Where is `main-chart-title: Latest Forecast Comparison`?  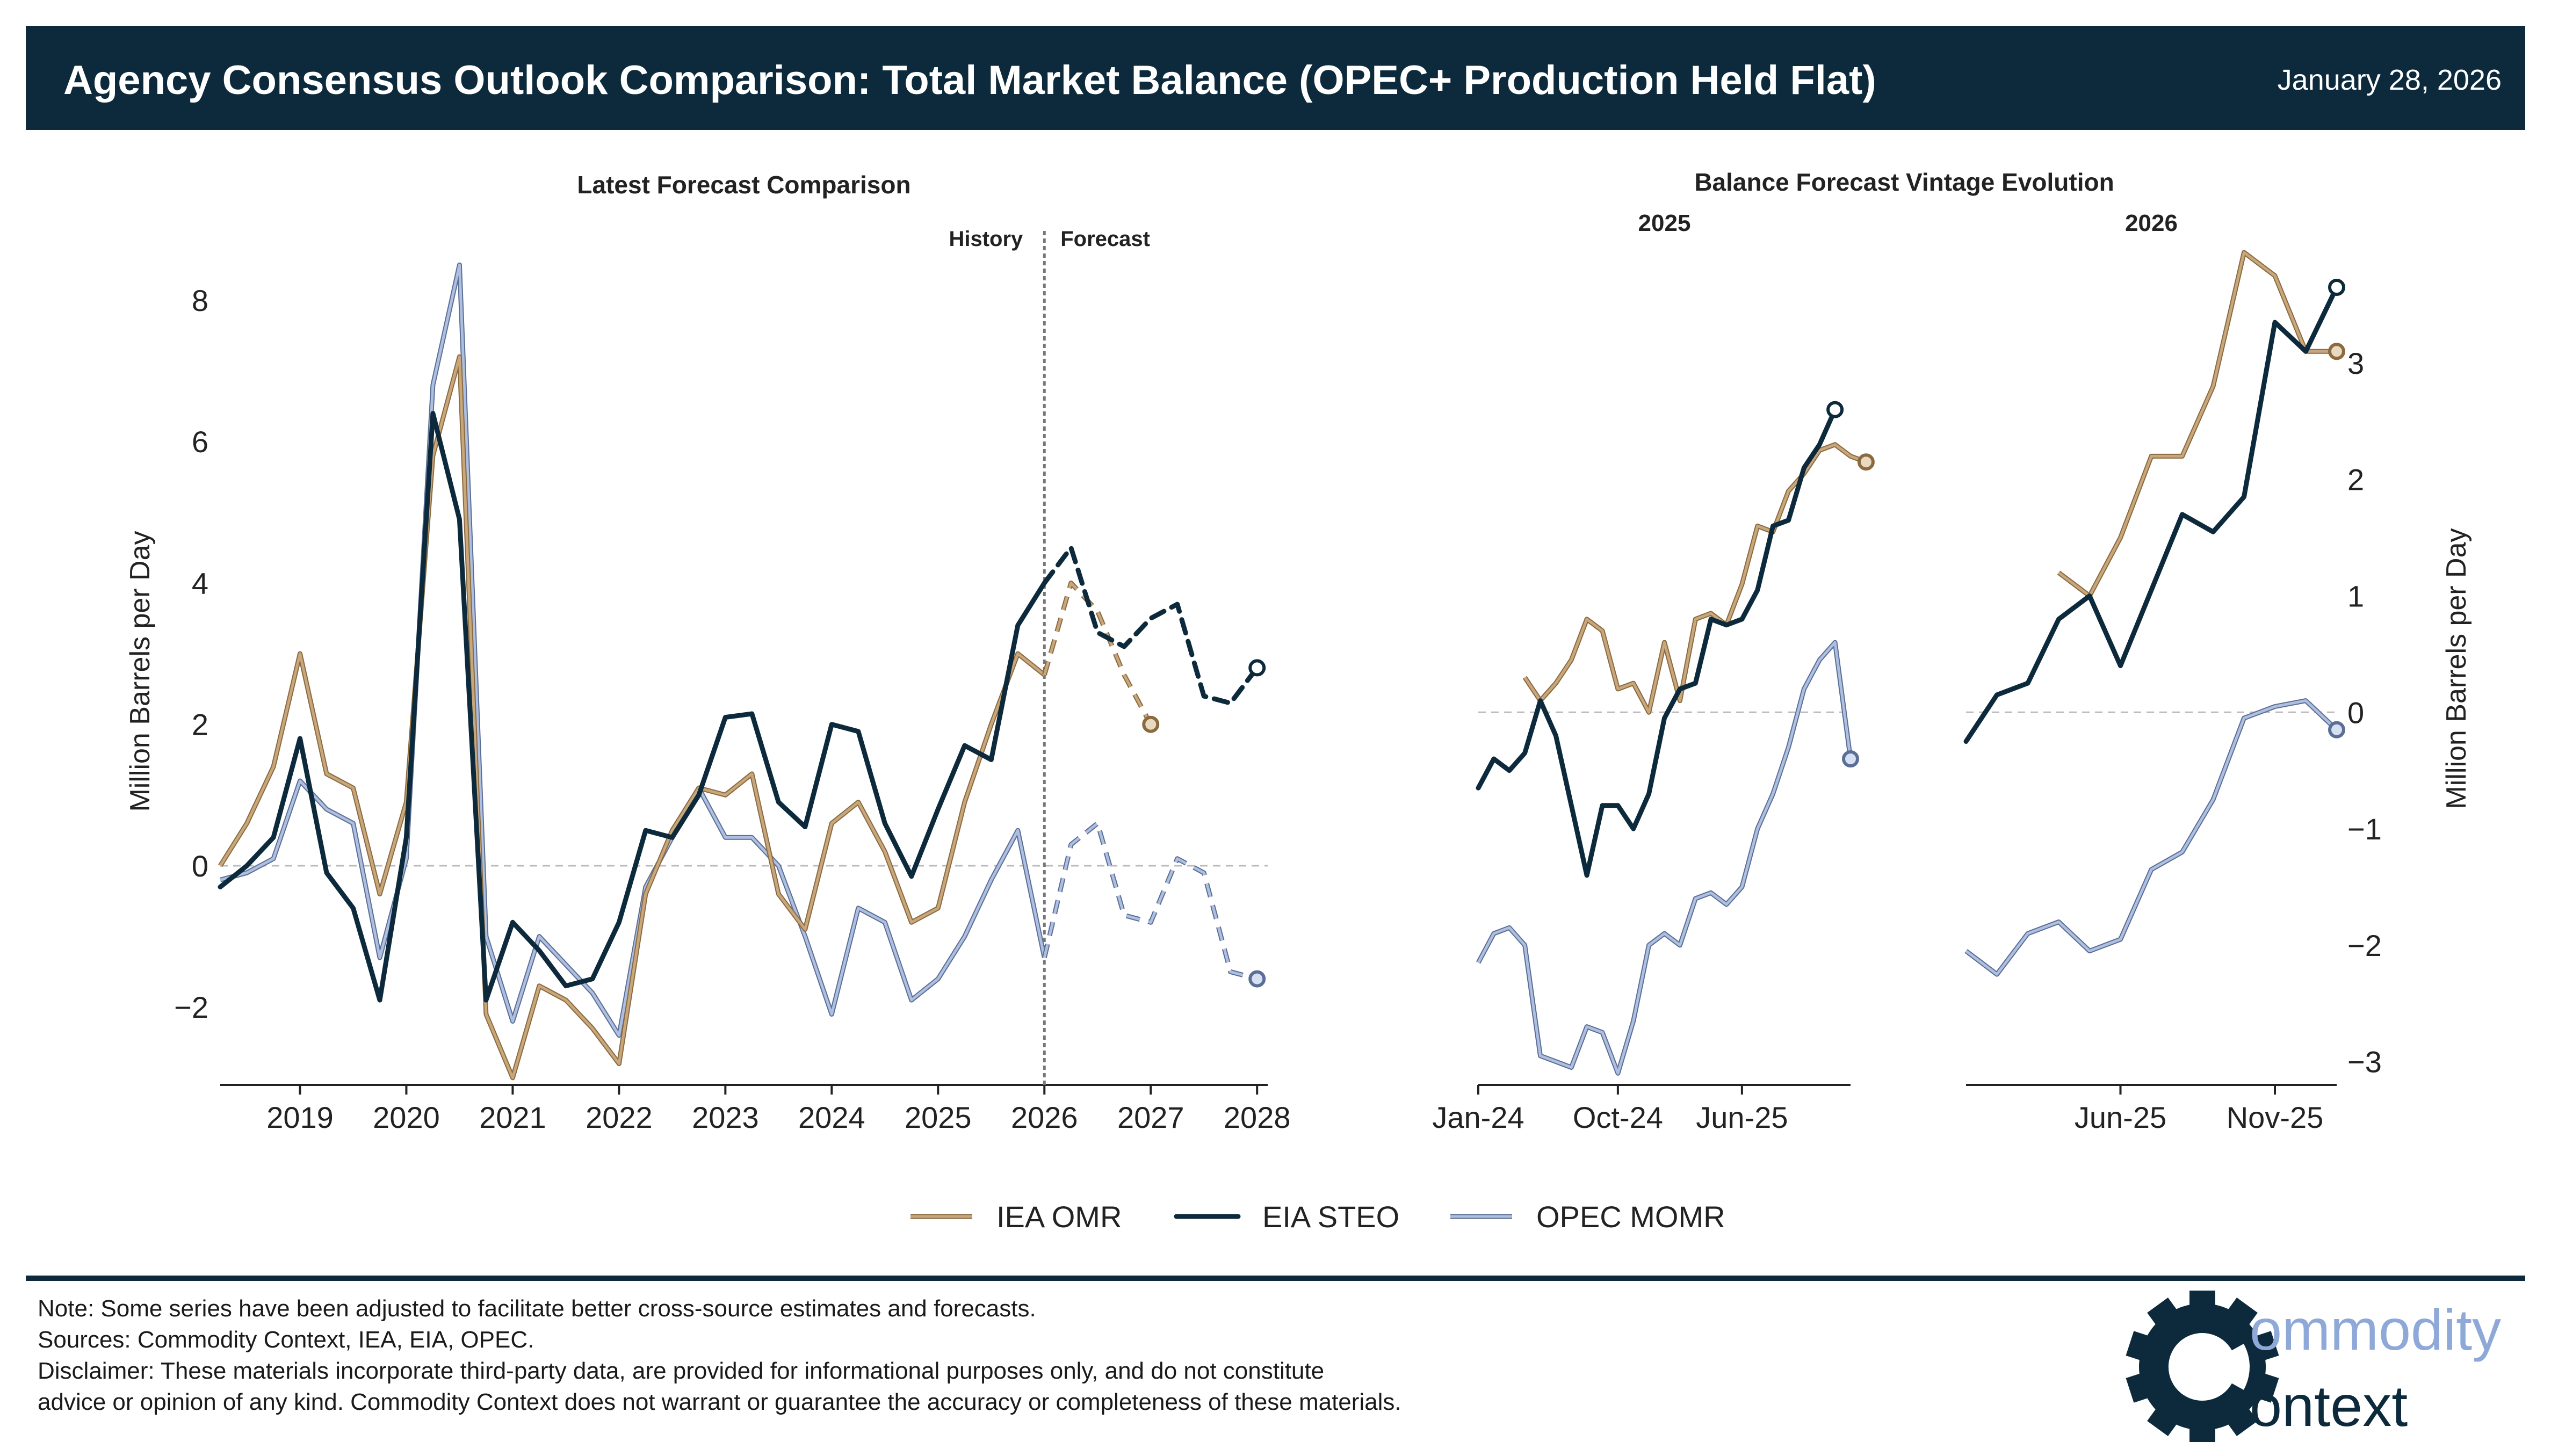
main-chart-title: Latest Forecast Comparison is located at coordinates (743, 185).